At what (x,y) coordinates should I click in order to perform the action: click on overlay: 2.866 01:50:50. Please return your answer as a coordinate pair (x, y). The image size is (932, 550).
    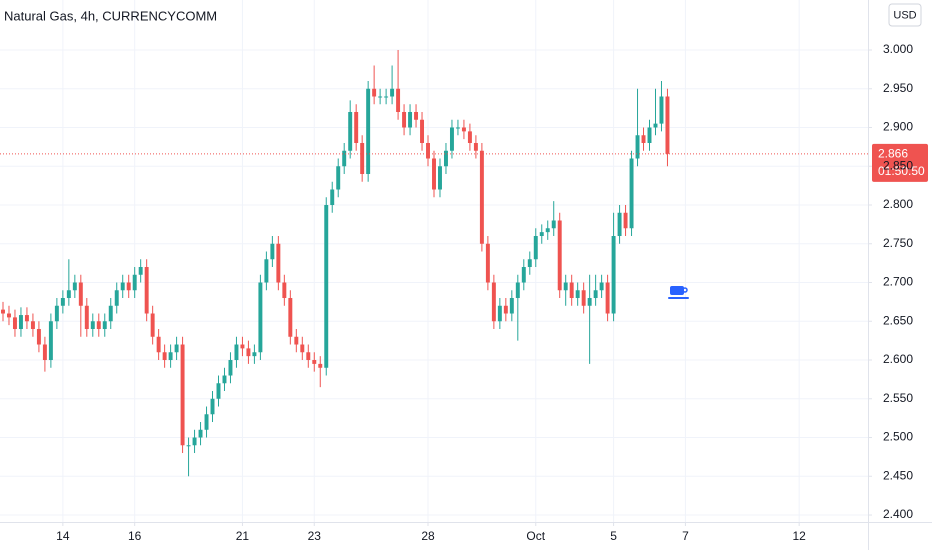
    Looking at the image, I should click on (464, 162).